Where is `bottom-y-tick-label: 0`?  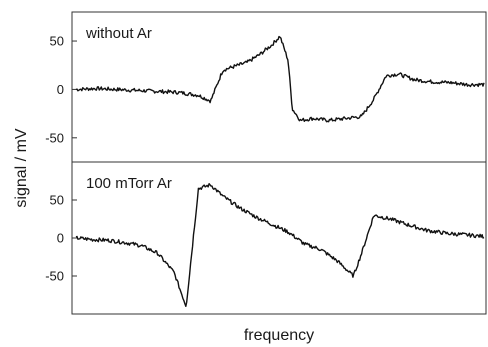 bottom-y-tick-label: 0 is located at coordinates (60, 238).